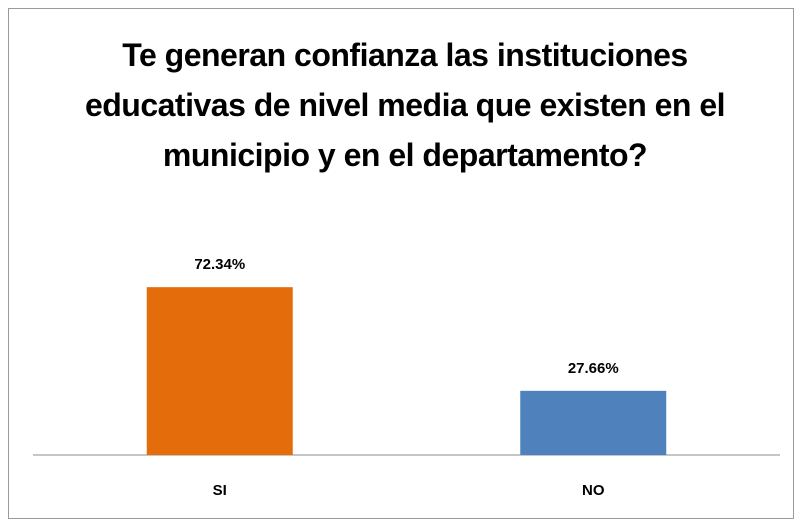 The image size is (800, 525). Describe the element at coordinates (220, 490) in the screenshot. I see `x-tick-label: SI` at that location.